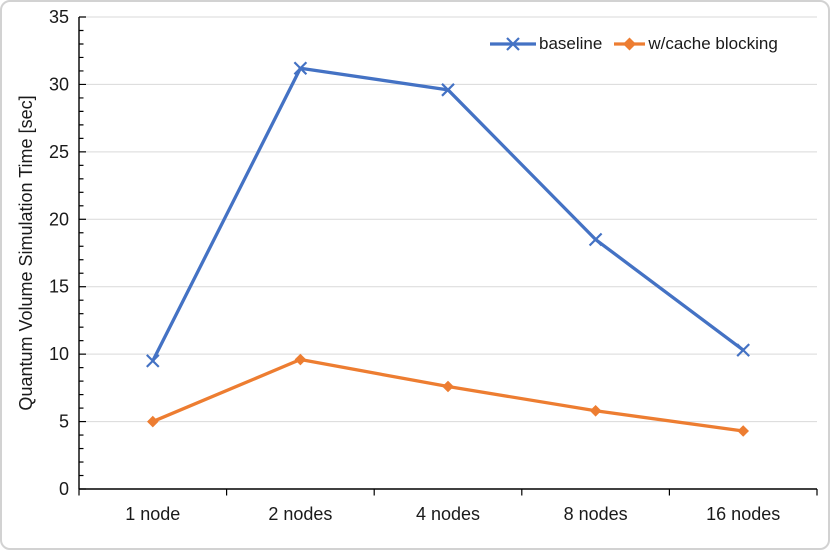 The width and height of the screenshot is (830, 550). What do you see at coordinates (743, 514) in the screenshot?
I see `x-tick-label: 16 nodes` at bounding box center [743, 514].